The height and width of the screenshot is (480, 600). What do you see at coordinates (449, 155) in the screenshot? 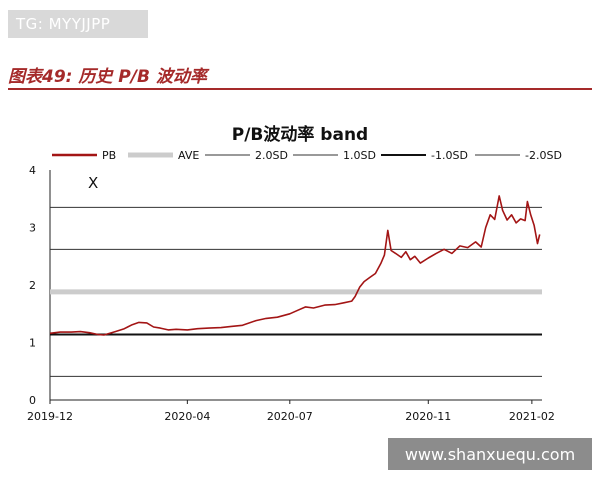
I see `legend-label-10sd: -1.0SD` at bounding box center [449, 155].